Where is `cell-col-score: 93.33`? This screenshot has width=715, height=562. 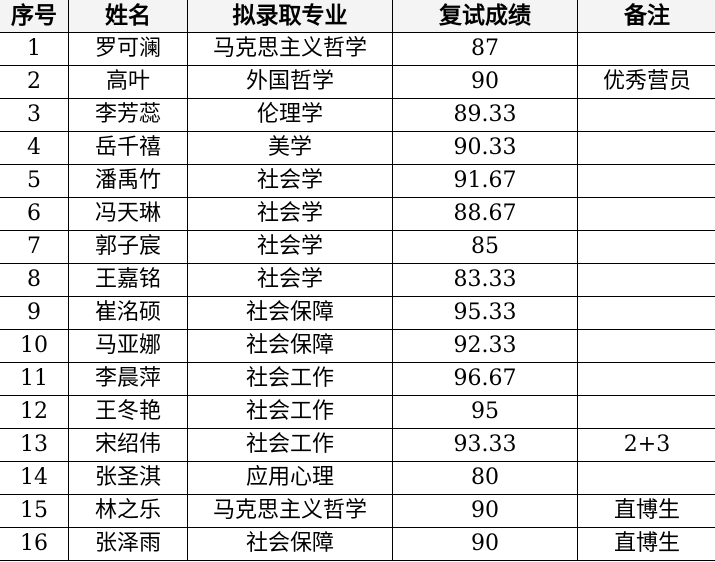 cell-col-score: 93.33 is located at coordinates (485, 445).